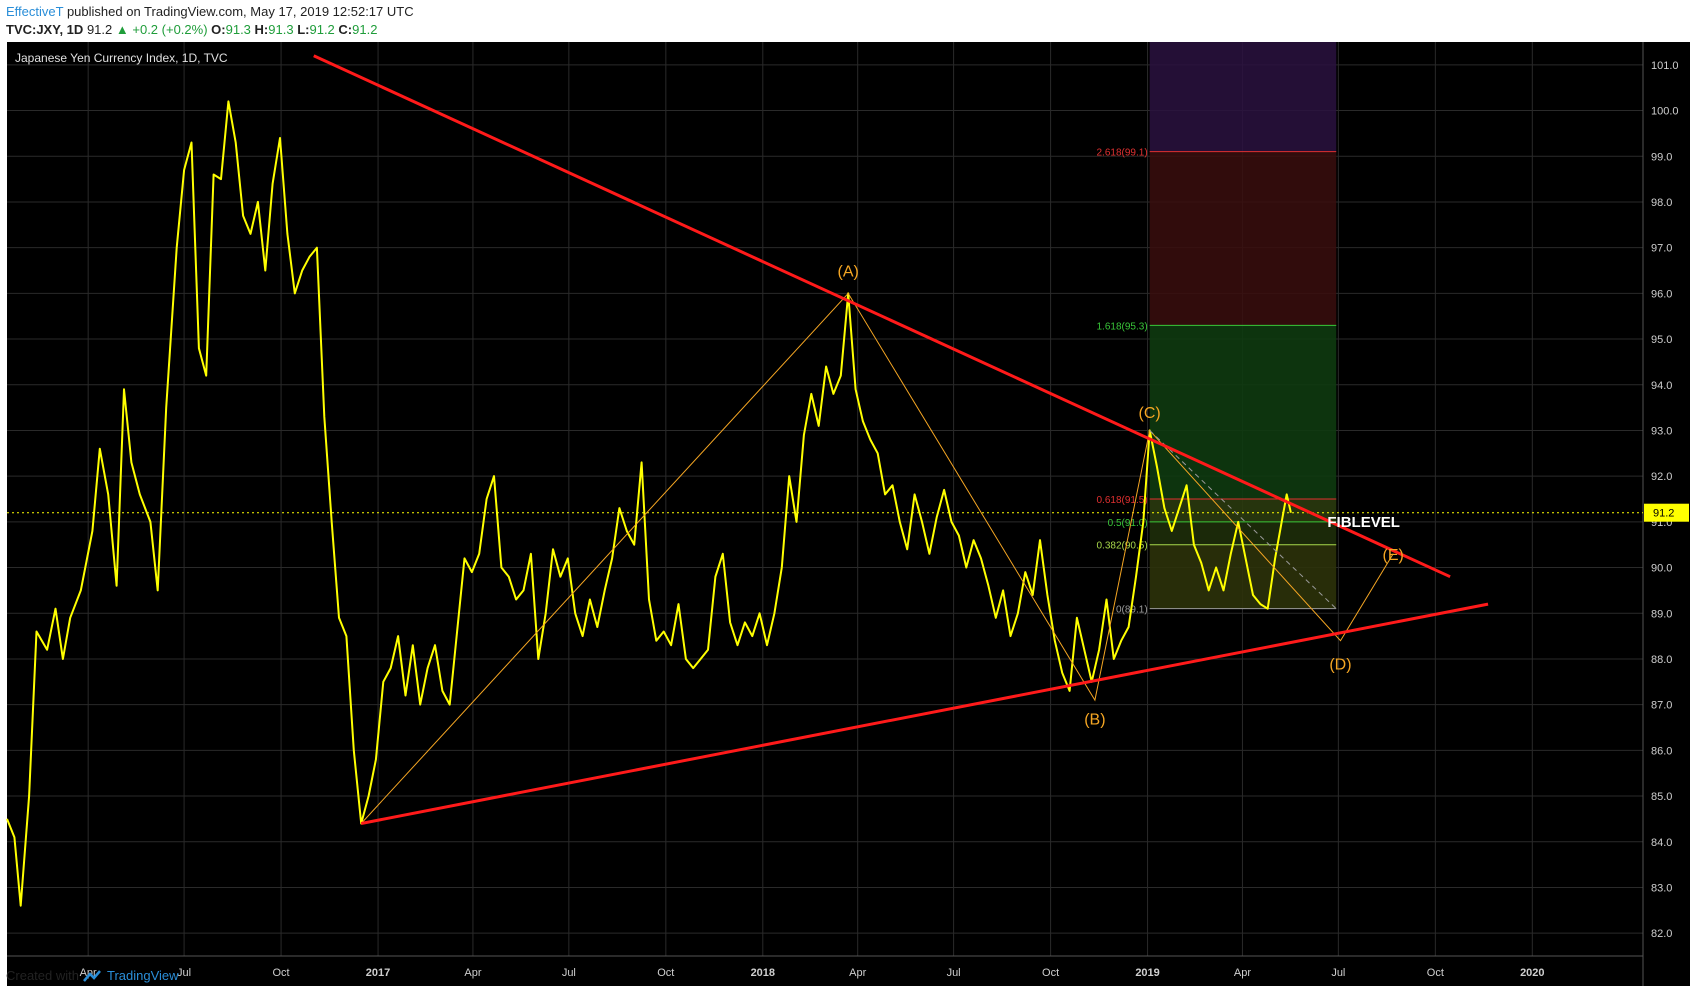  Describe the element at coordinates (322, 29) in the screenshot. I see `low-value: 91.2` at that location.